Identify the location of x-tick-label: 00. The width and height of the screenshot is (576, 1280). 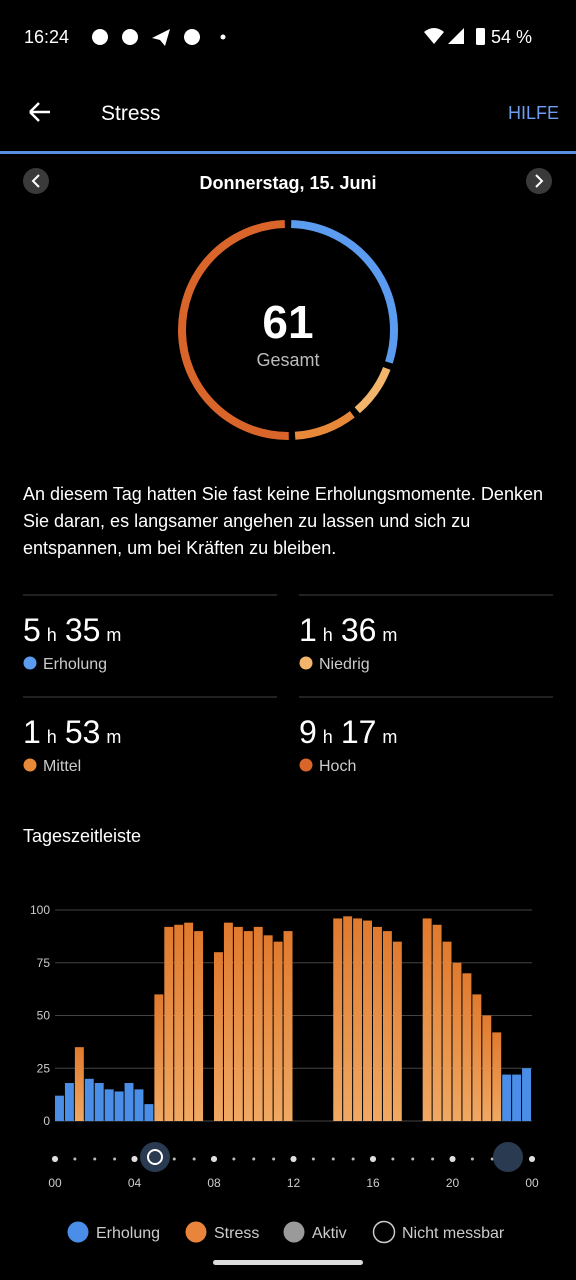
(55, 1183).